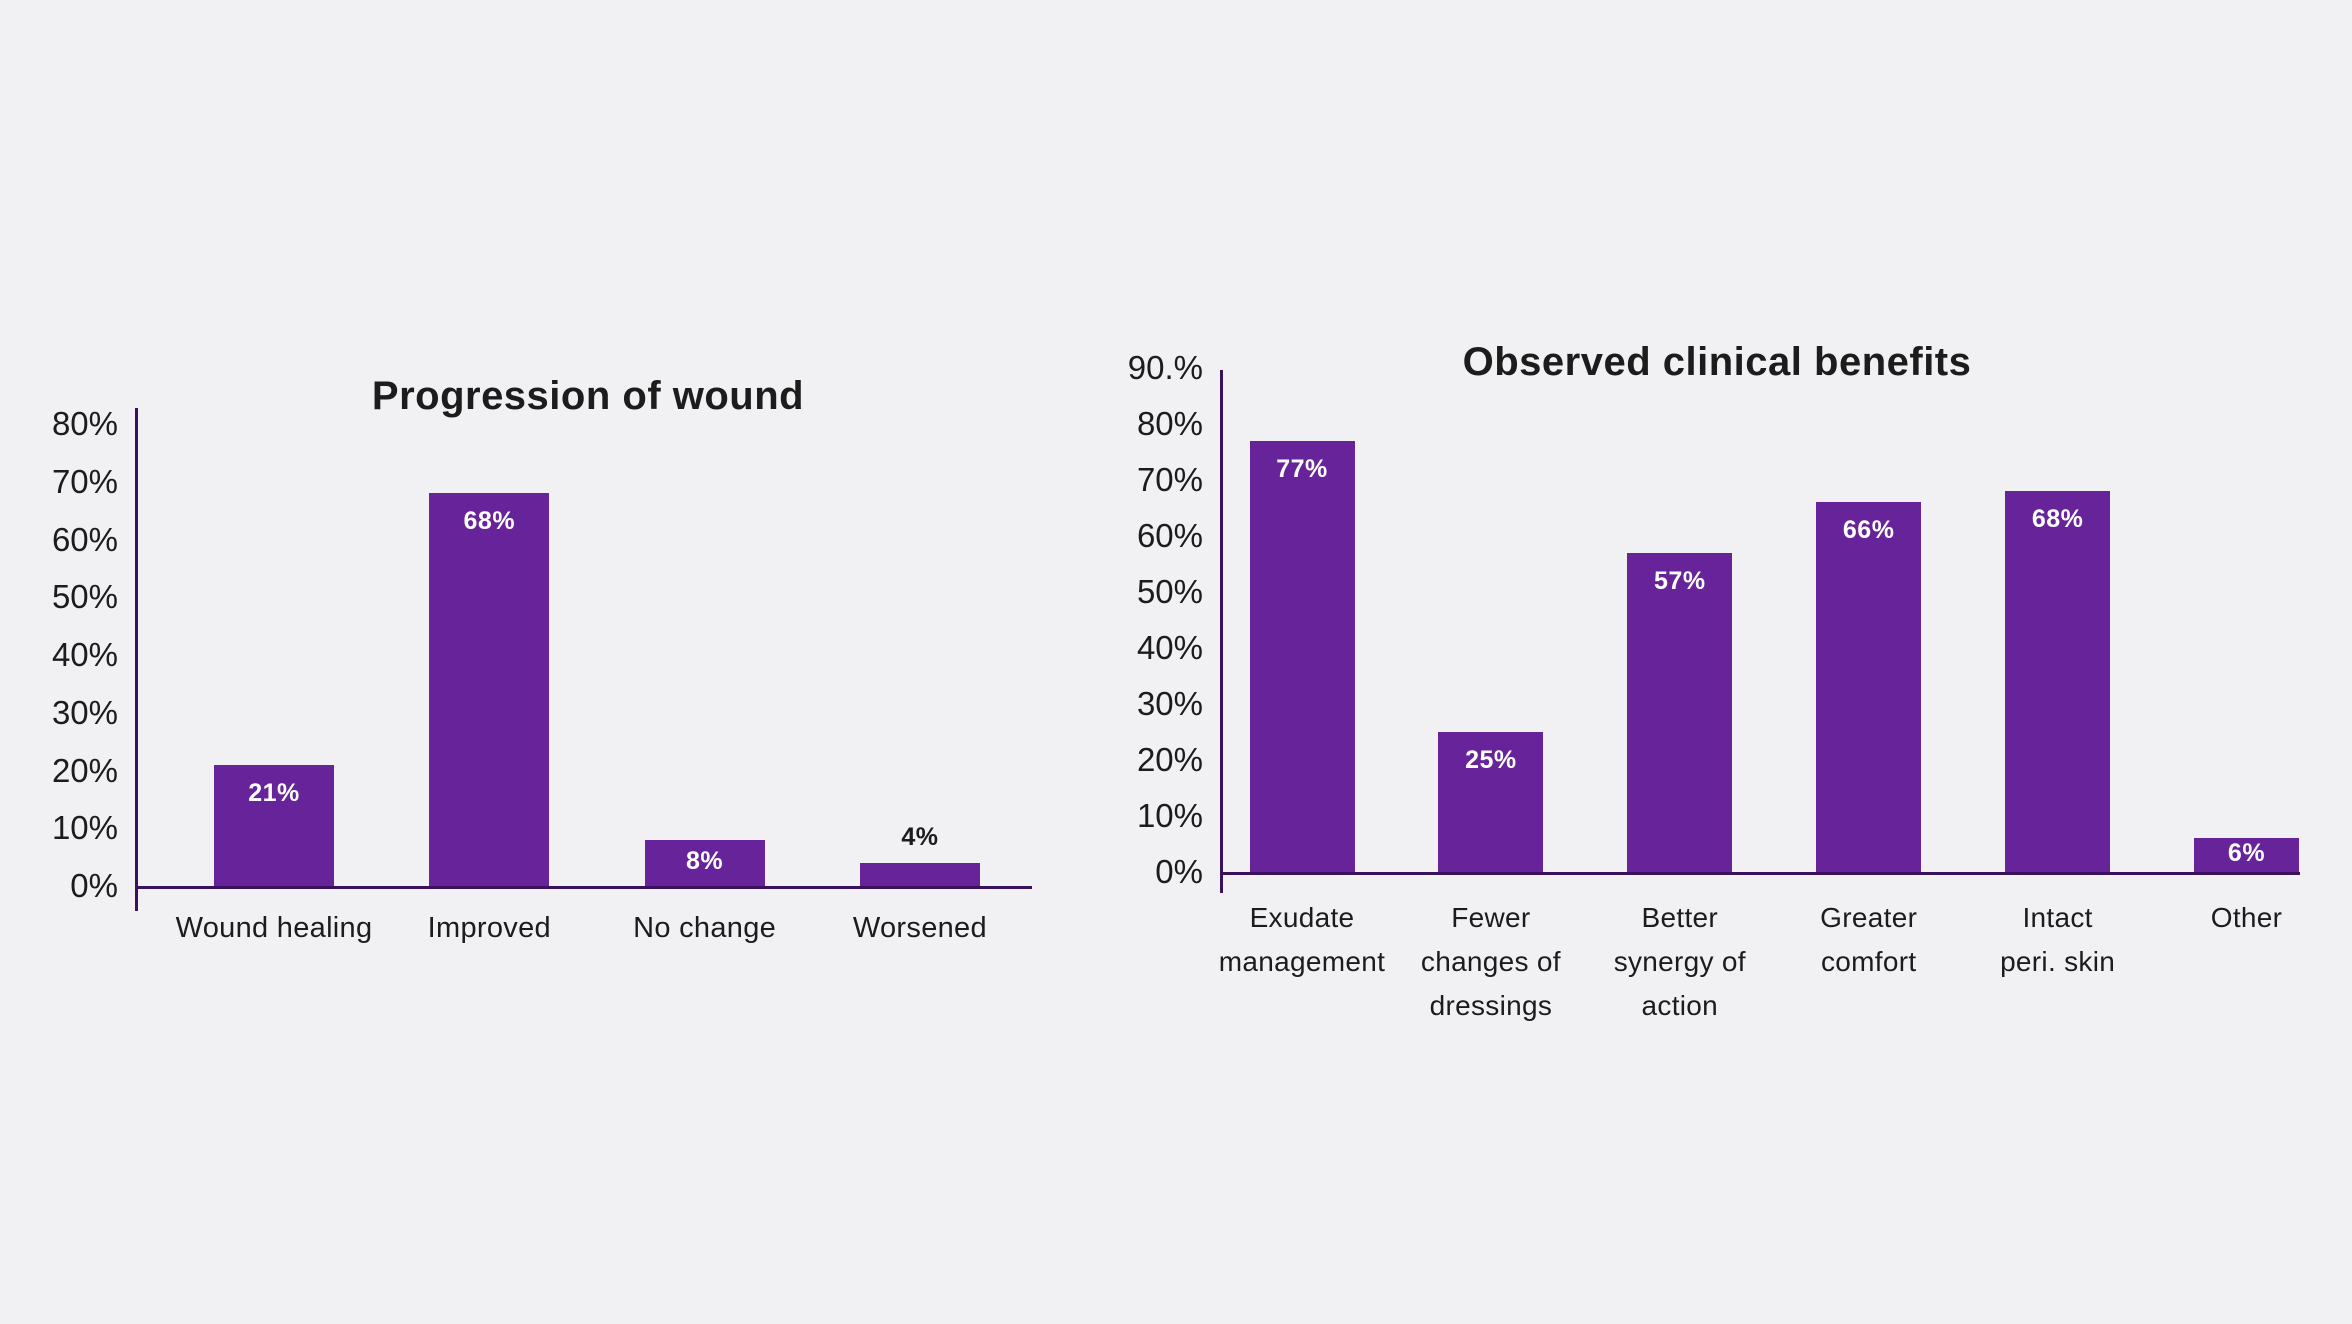  I want to click on bar-value-label: 57%, so click(1680, 580).